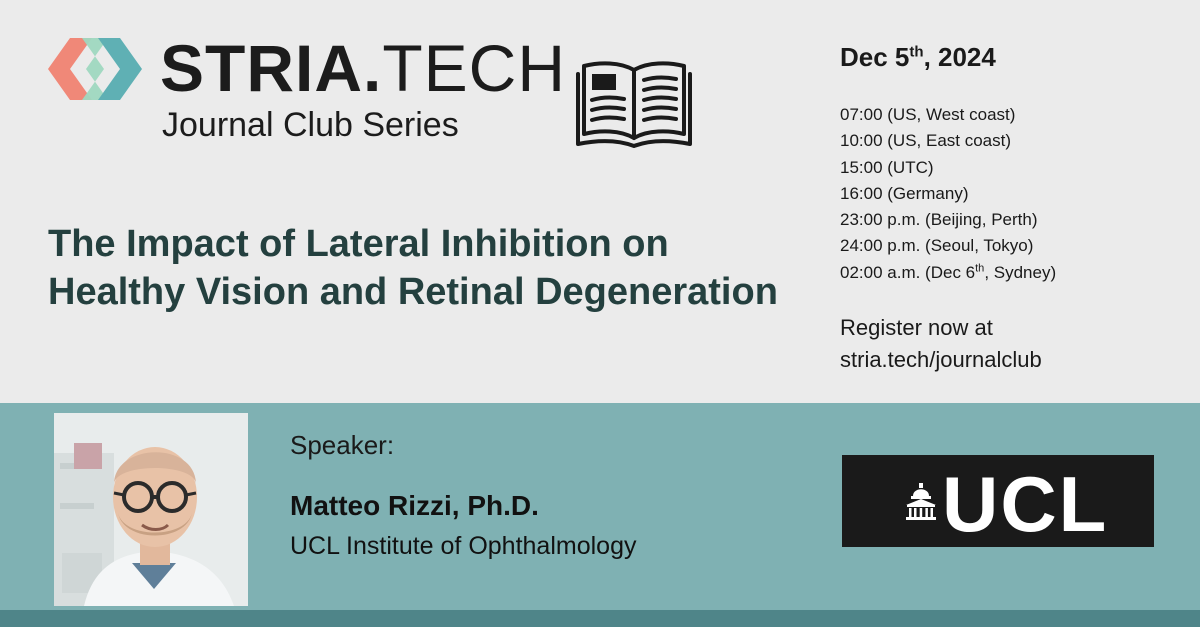 Image resolution: width=1200 pixels, height=627 pixels. I want to click on brand-name: STRIA.TECH, so click(363, 68).